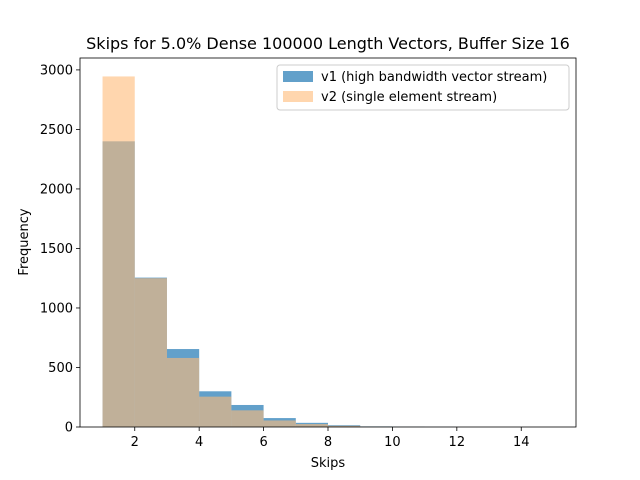 The width and height of the screenshot is (640, 480). Describe the element at coordinates (328, 442) in the screenshot. I see `x-tick-label: 8` at that location.